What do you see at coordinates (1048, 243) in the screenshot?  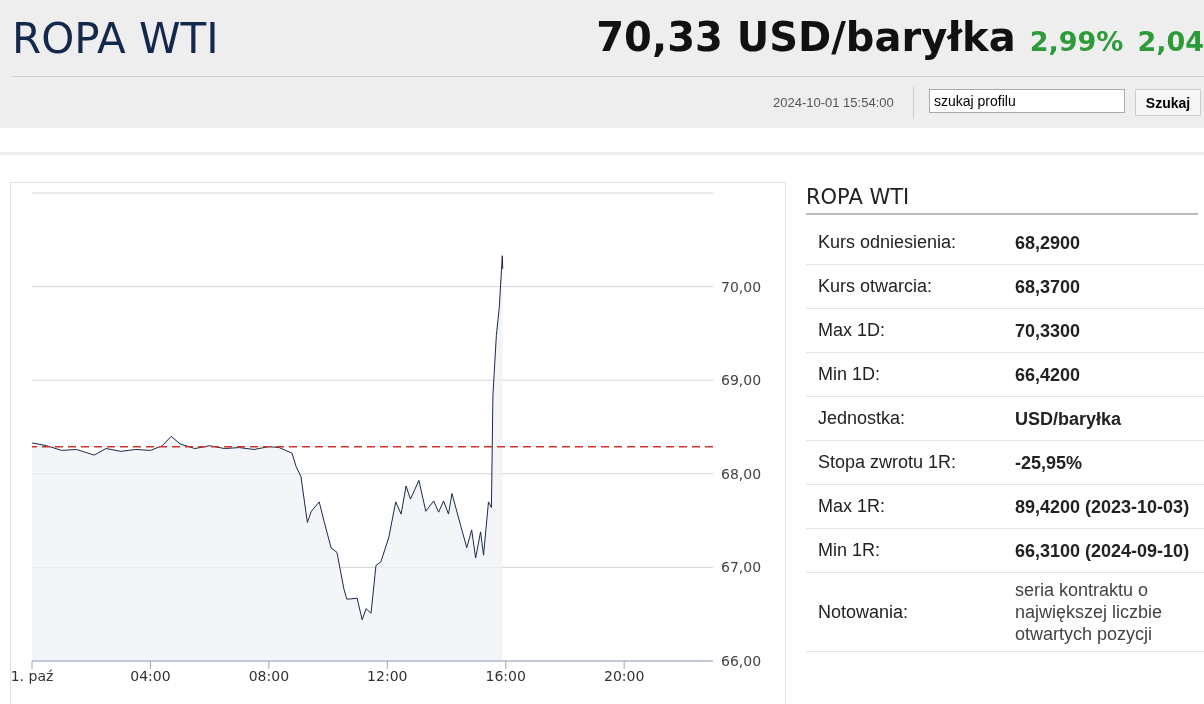 I see `text: 68,2900` at bounding box center [1048, 243].